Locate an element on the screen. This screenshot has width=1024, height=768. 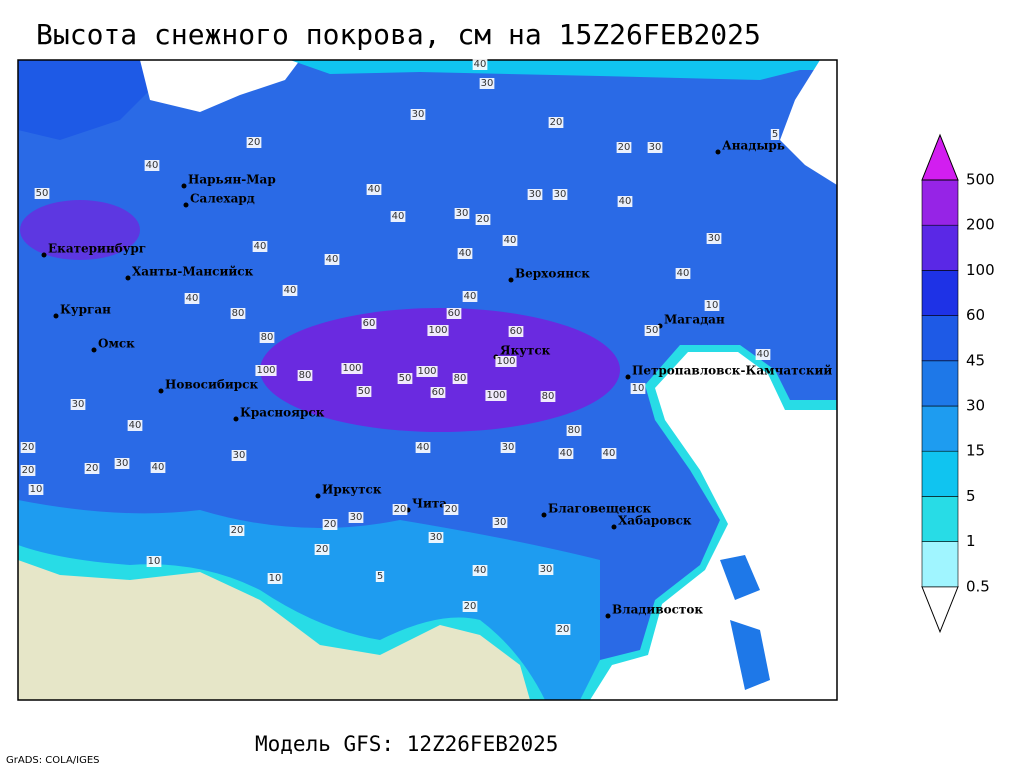
contour-label: 10 is located at coordinates (712, 305).